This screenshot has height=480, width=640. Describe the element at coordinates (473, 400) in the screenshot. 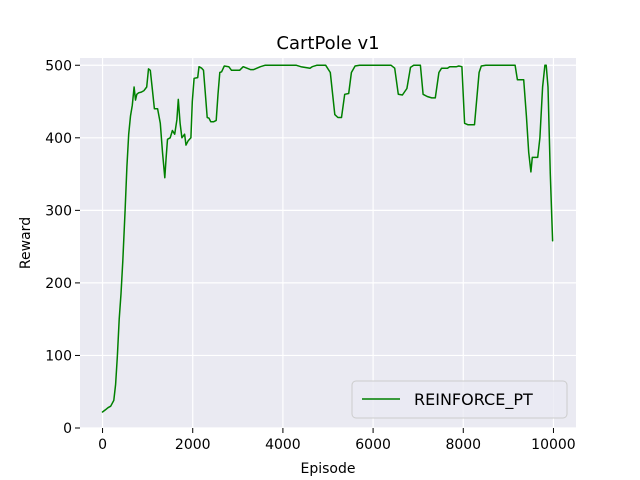

I see `legend-label-reinforce-pt: REINFORCE_PT` at that location.